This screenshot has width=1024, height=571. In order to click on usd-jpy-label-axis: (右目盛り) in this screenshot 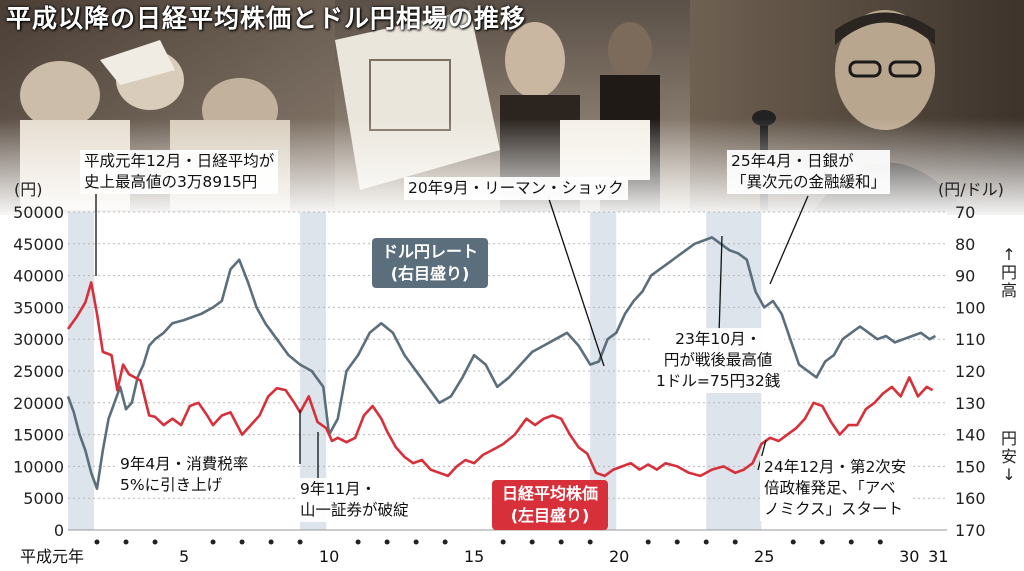, I will do `click(430, 273)`.